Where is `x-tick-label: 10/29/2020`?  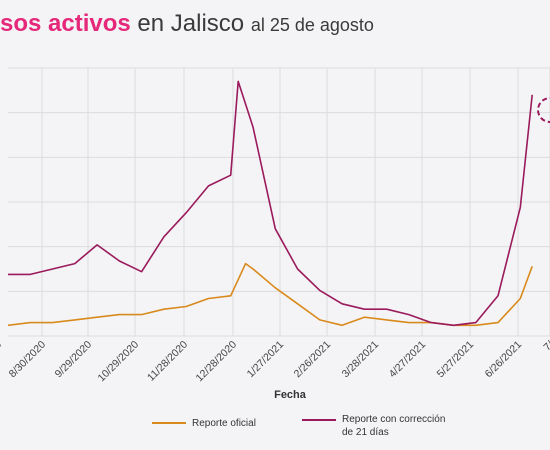
x-tick-label: 10/29/2020 is located at coordinates (118, 362).